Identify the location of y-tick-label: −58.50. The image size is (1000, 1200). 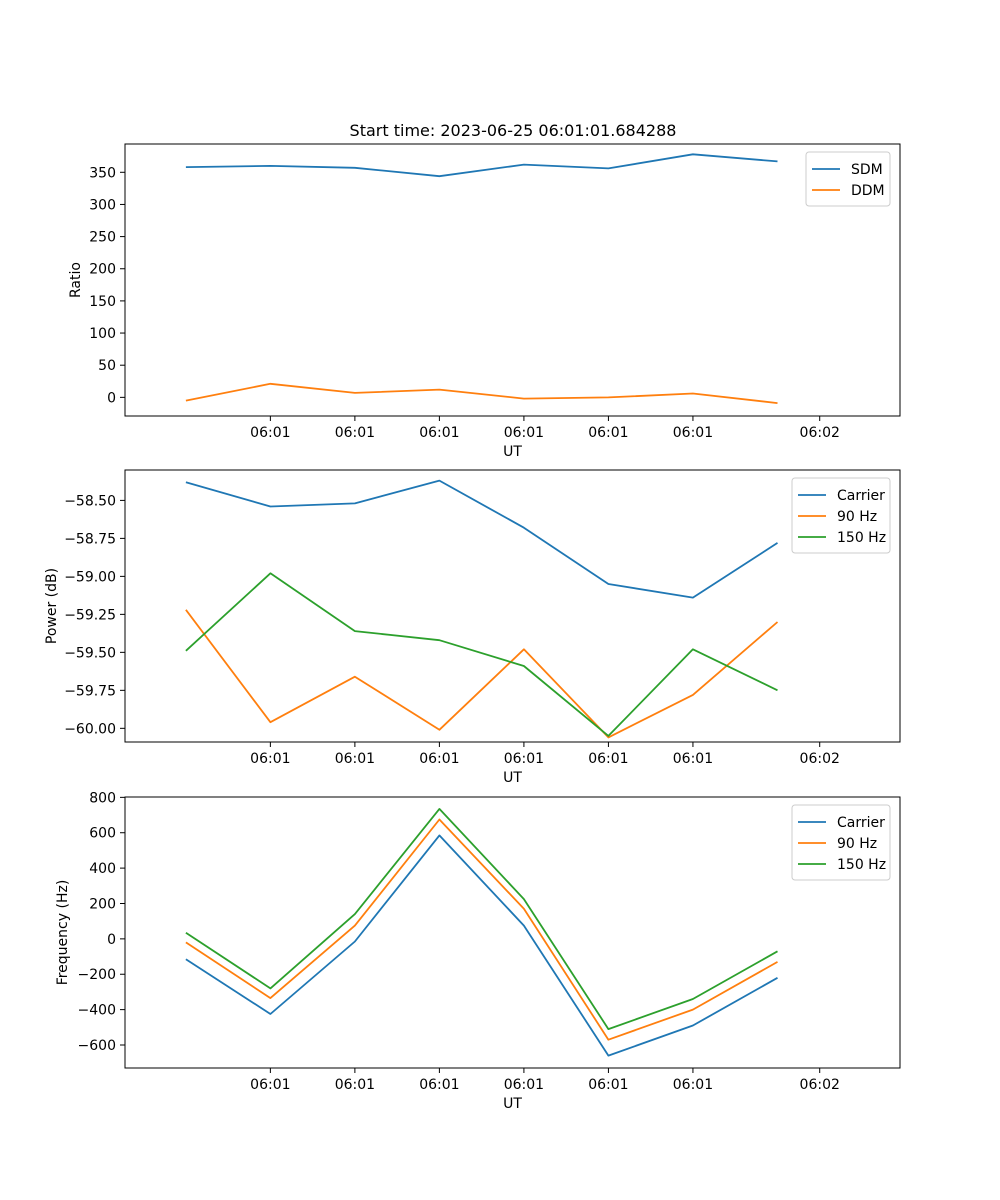
(90, 501).